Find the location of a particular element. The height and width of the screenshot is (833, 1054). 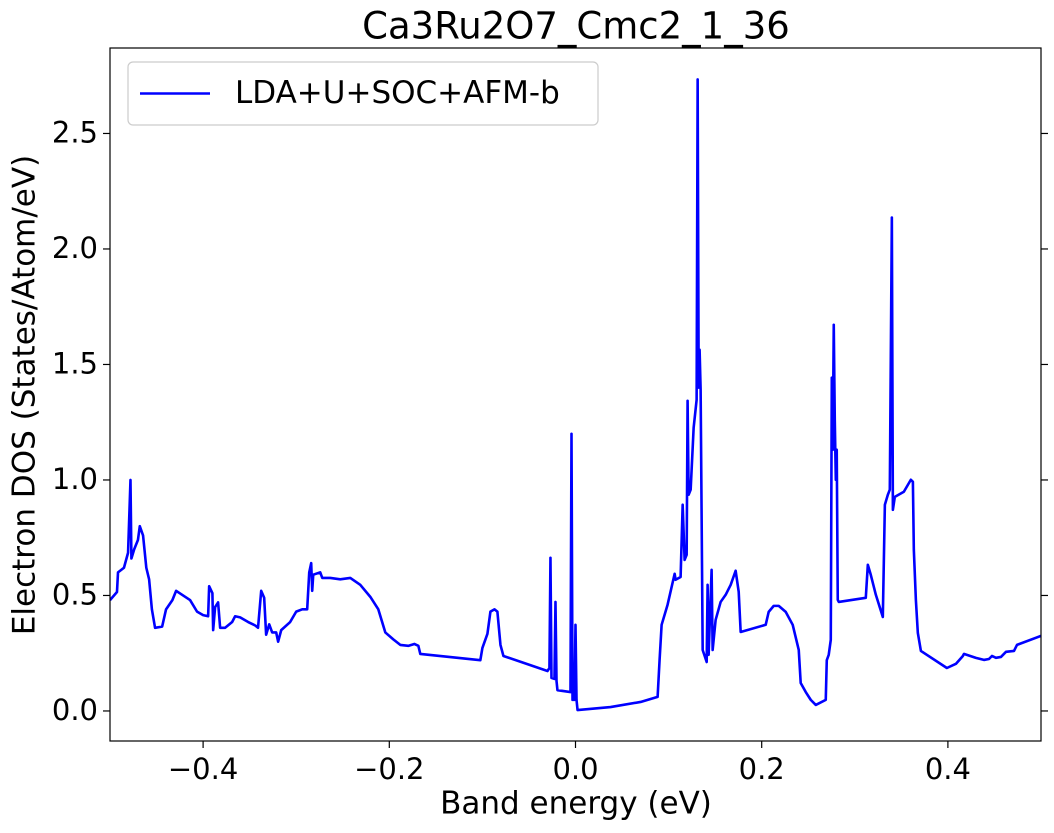

chart-title: Ca3Ru2O7_Cmc2_1_36 is located at coordinates (576, 26).